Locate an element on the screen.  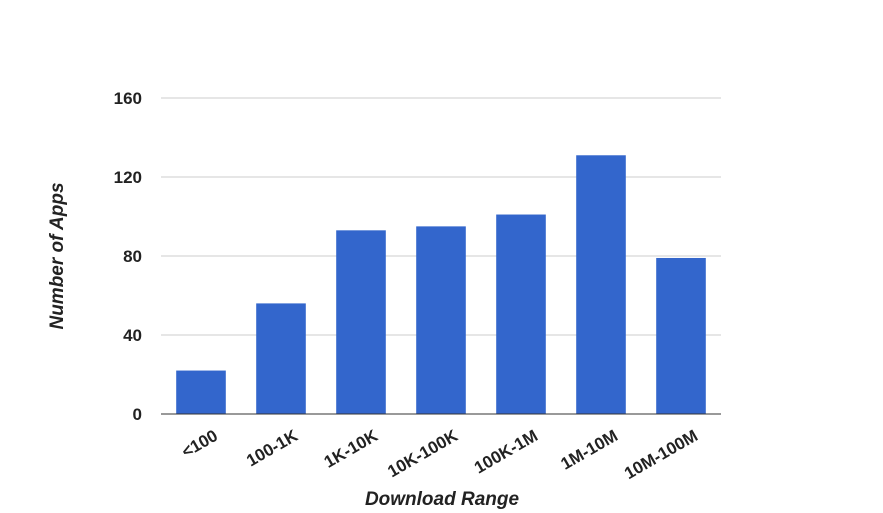
y-tick-labels: 0 40 80 120 160 is located at coordinates (128, 256).